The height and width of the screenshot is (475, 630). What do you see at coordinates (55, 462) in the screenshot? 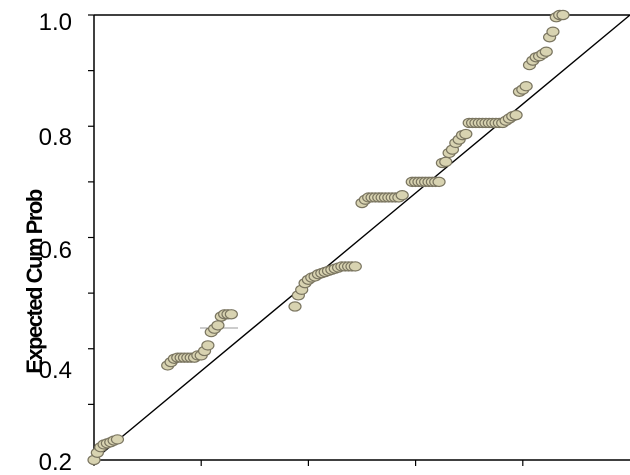
I see `y-tick-label: 0.2` at bounding box center [55, 462].